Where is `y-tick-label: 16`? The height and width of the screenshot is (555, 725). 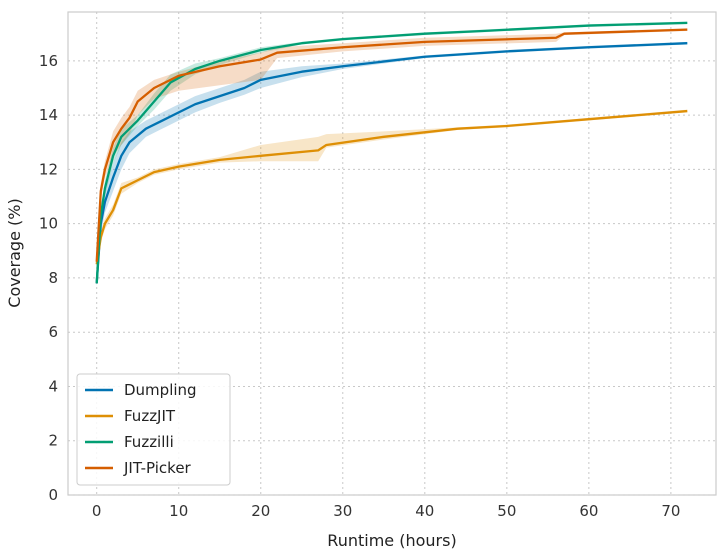
y-tick-label: 16 is located at coordinates (48, 61).